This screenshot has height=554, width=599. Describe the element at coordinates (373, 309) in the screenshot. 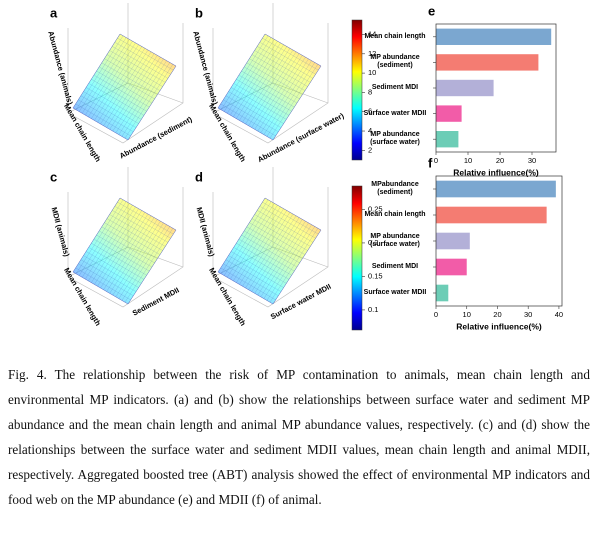

I see `colorbar-tick-label: 0.1` at that location.